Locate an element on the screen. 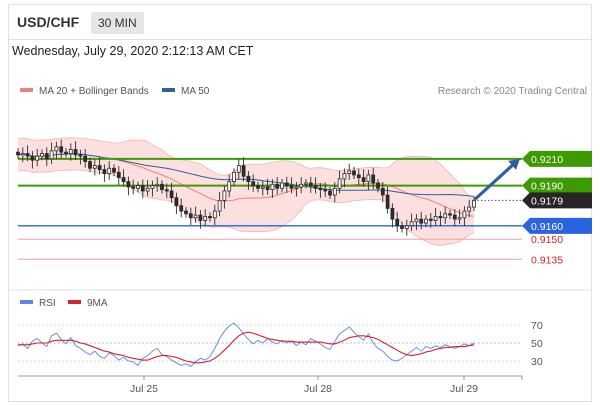 The height and width of the screenshot is (406, 600). level-0.9179-tag is located at coordinates (557, 200).